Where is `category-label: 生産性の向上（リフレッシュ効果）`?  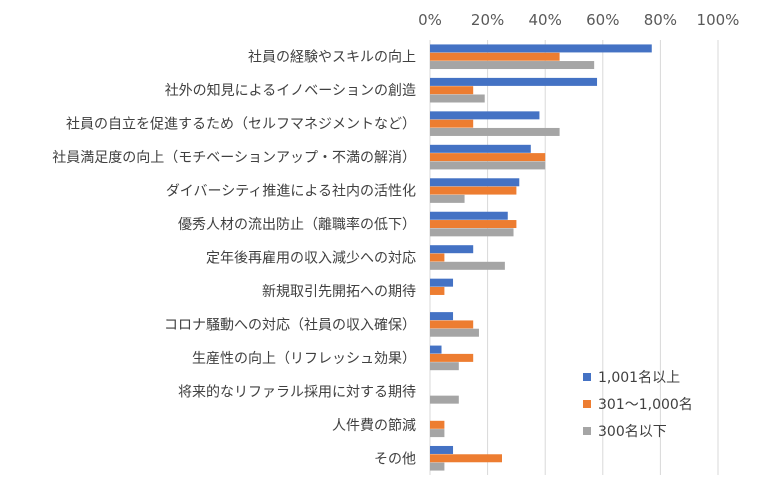 category-label: 生産性の向上（リフレッシュ効果） is located at coordinates (304, 359).